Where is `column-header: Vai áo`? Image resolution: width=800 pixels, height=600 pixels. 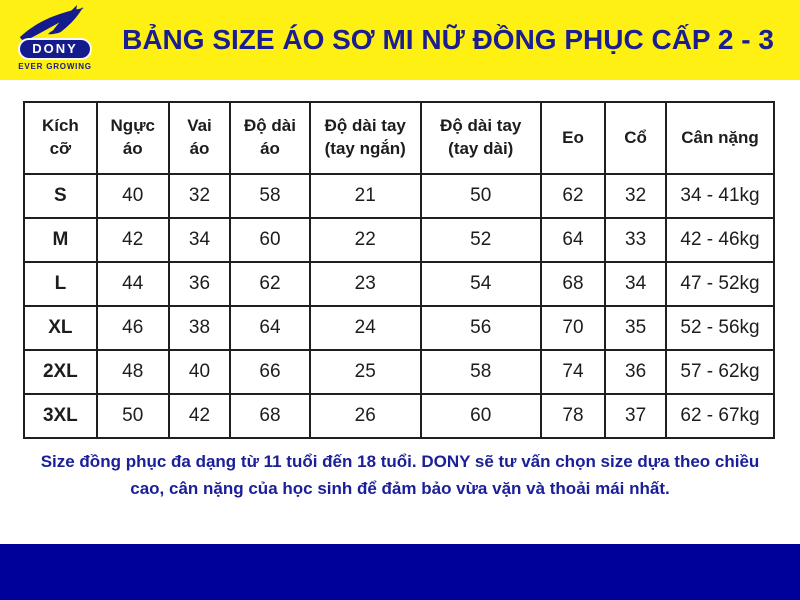 column-header: Vai áo is located at coordinates (199, 138).